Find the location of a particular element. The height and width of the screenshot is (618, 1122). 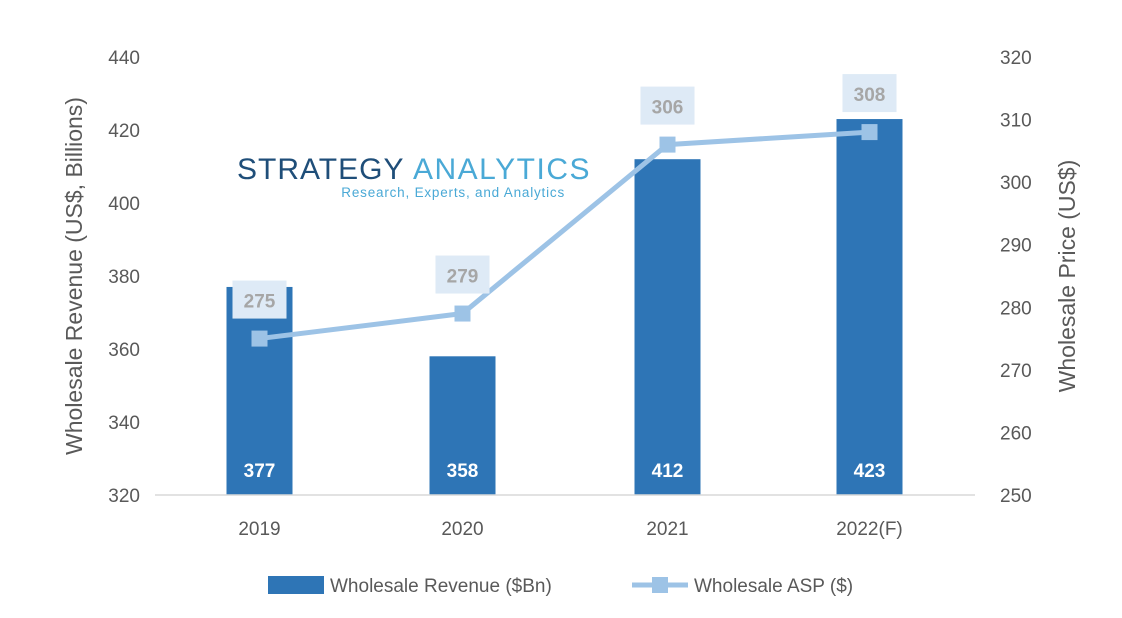

bar-data-label: 412 is located at coordinates (668, 471).